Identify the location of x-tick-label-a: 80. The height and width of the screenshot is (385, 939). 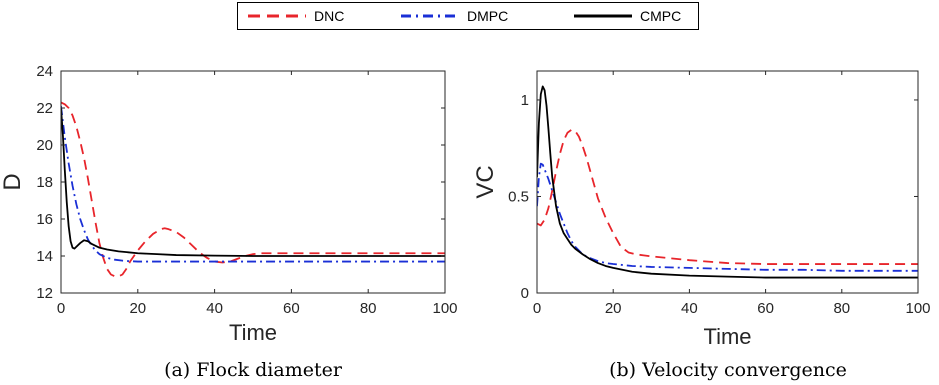
(368, 308).